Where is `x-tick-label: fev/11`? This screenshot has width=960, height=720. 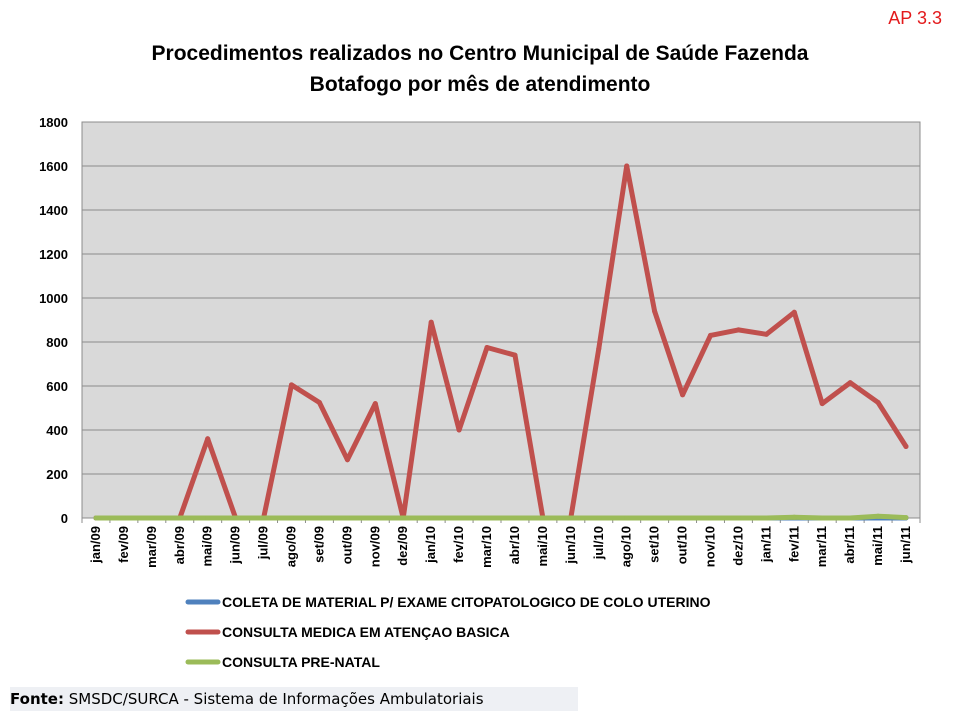
x-tick-label: fev/11 is located at coordinates (793, 544).